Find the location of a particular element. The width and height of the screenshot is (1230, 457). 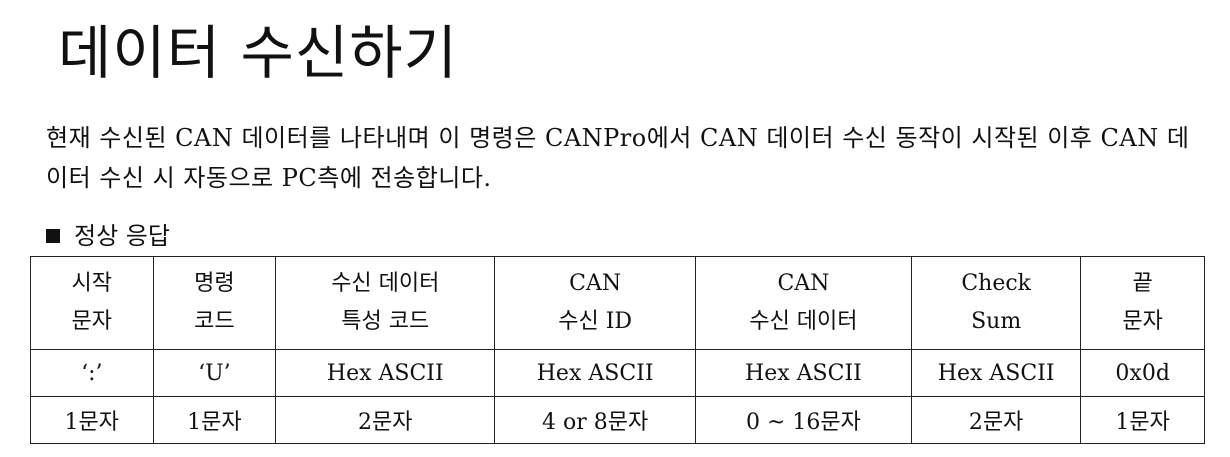

page-title: 데이터 수신하기 is located at coordinates (258, 53).